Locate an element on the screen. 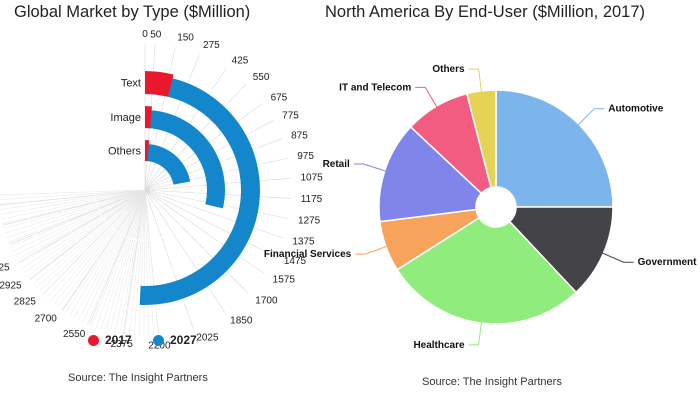 The height and width of the screenshot is (407, 700). axis-tick-label: 3025 is located at coordinates (5, 267).